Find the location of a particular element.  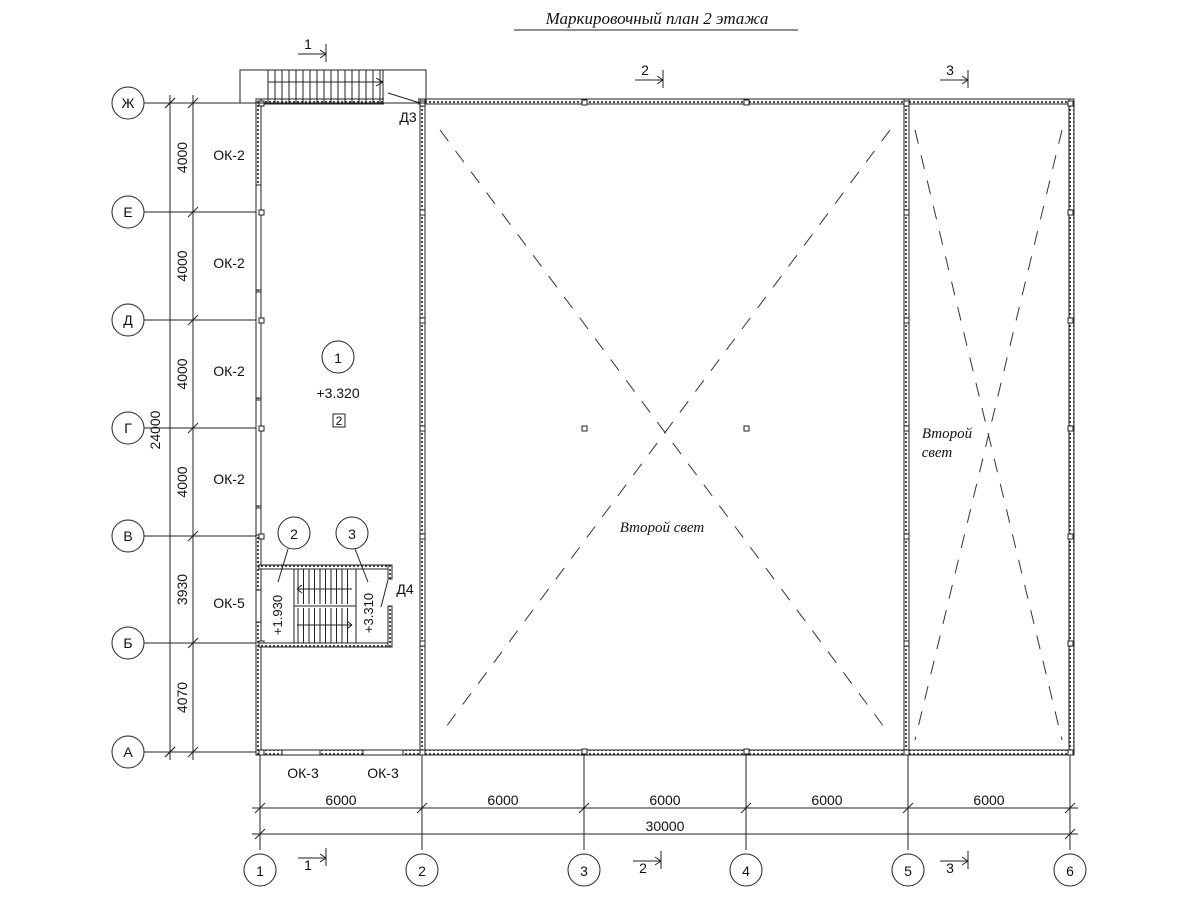

second-light-label: Второй свет is located at coordinates (662, 528).